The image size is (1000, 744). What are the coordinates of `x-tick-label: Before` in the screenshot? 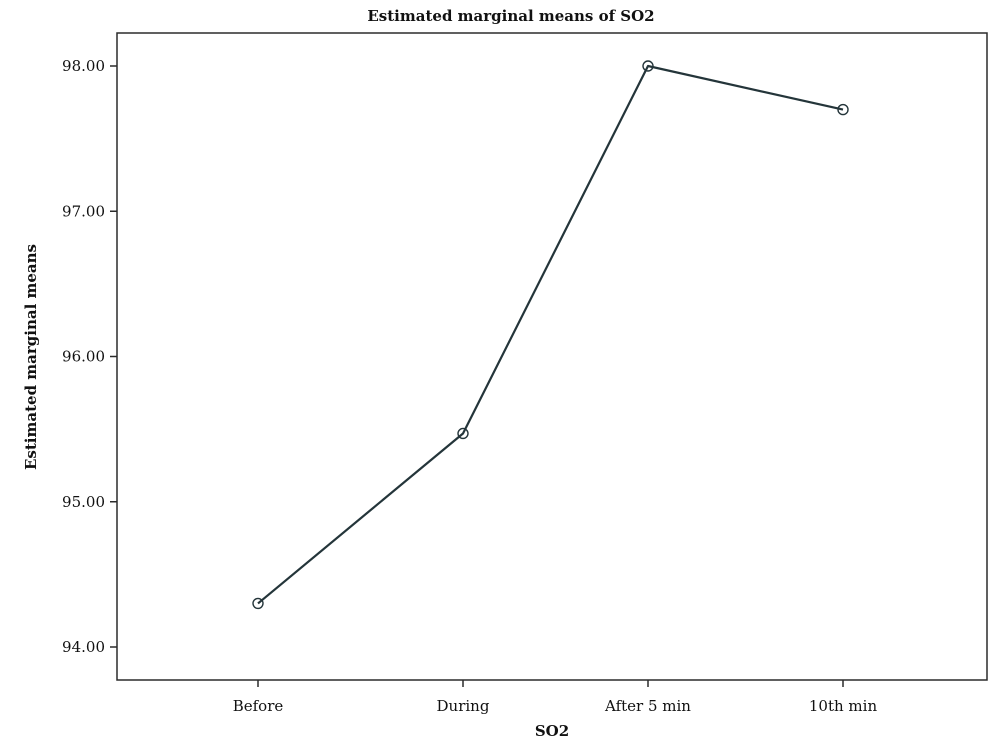 It's located at (258, 706).